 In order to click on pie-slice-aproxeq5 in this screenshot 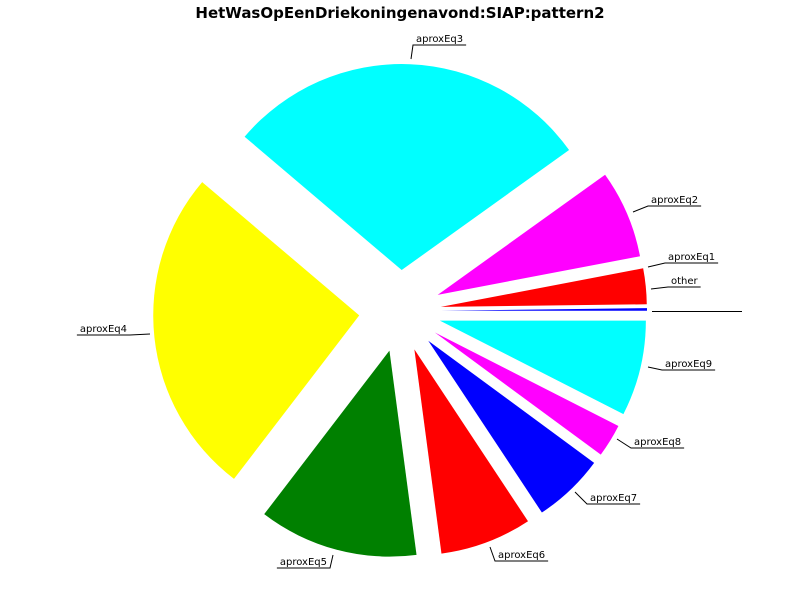, I will do `click(340, 453)`.